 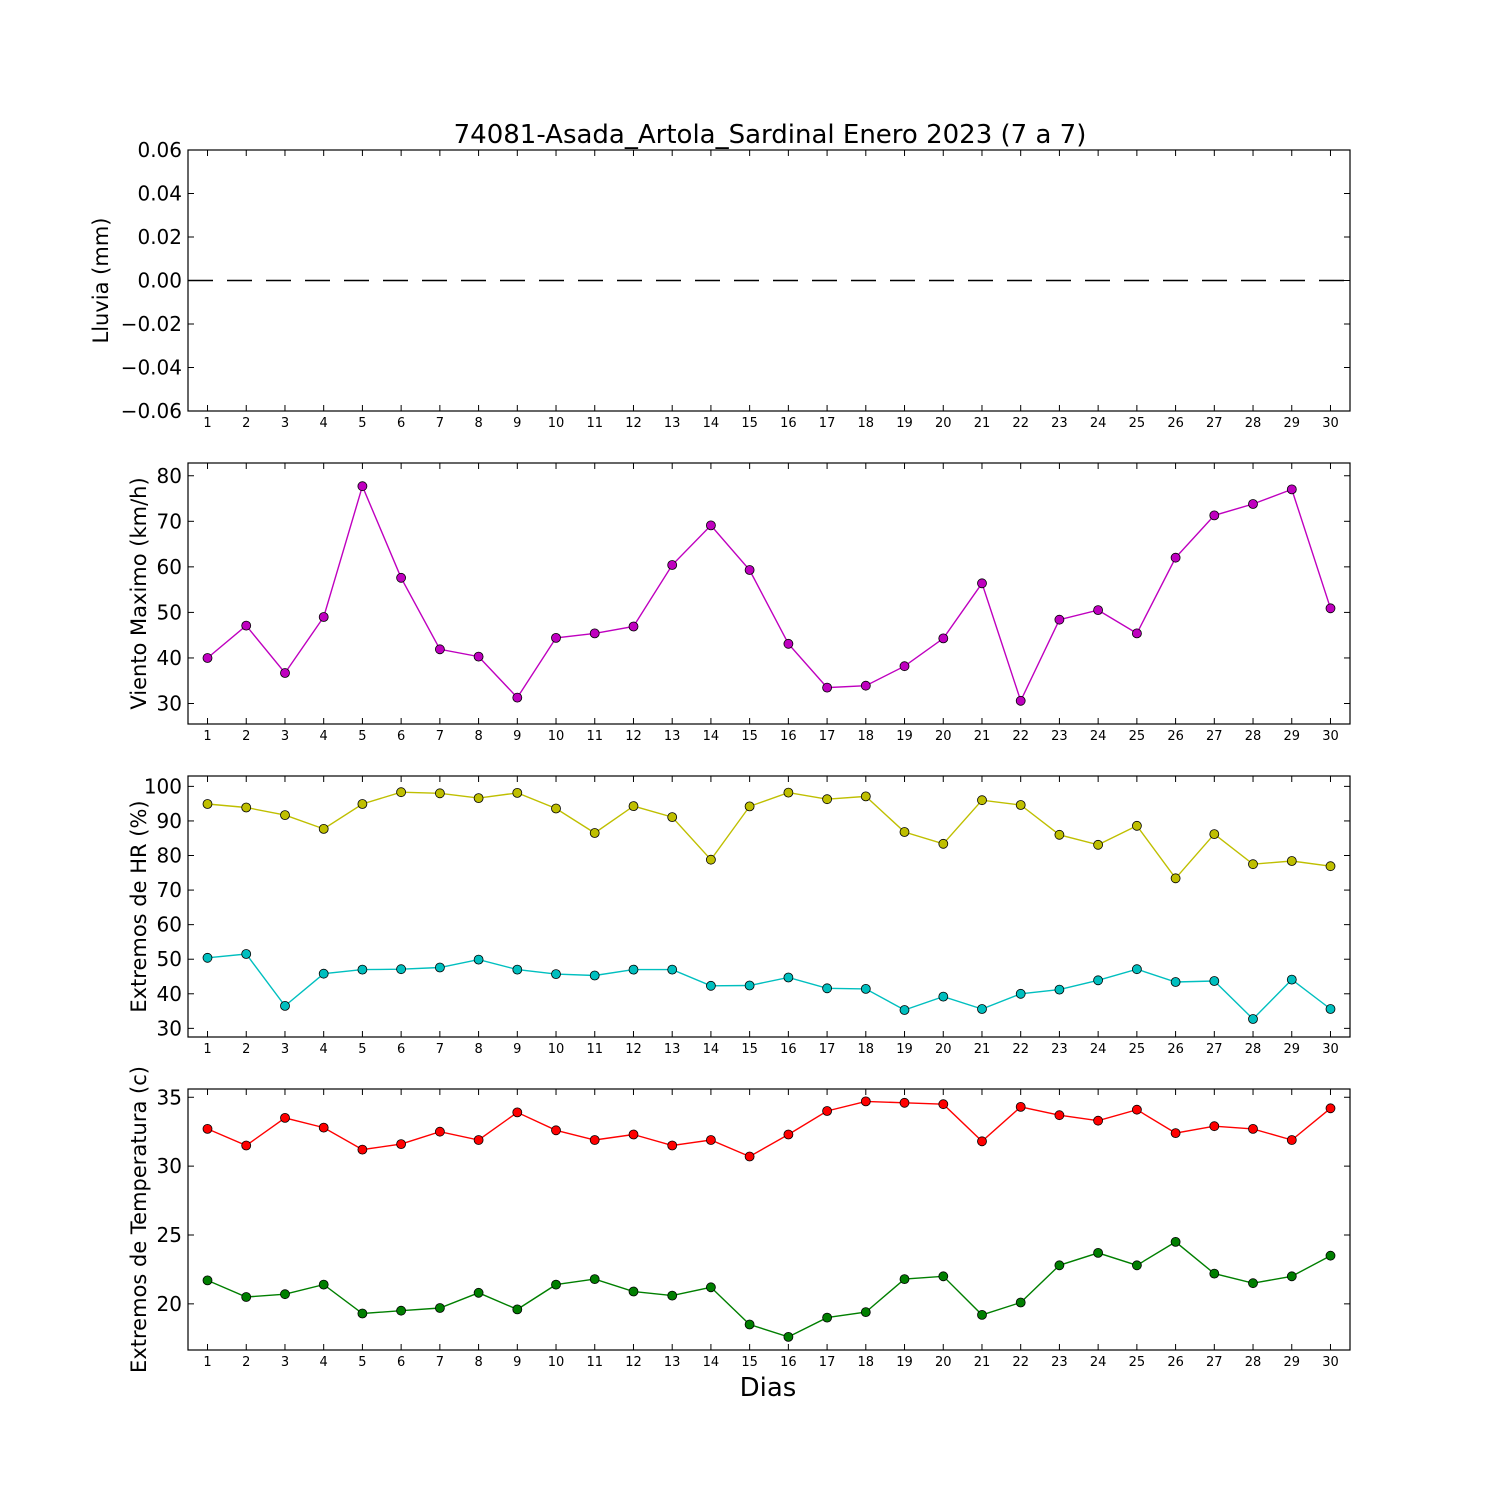 I want to click on x-tick-label: 28, so click(x=1253, y=1049).